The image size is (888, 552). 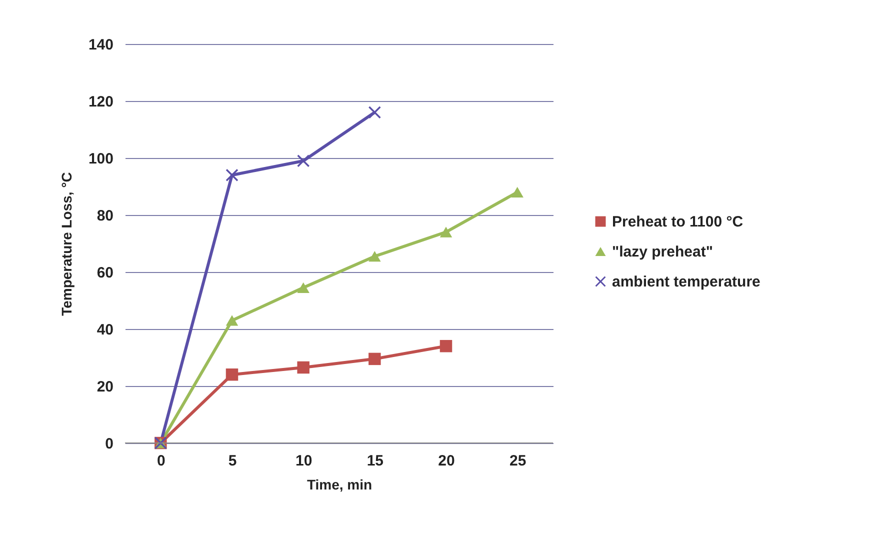 What do you see at coordinates (105, 273) in the screenshot?
I see `y-tick-label: 60` at bounding box center [105, 273].